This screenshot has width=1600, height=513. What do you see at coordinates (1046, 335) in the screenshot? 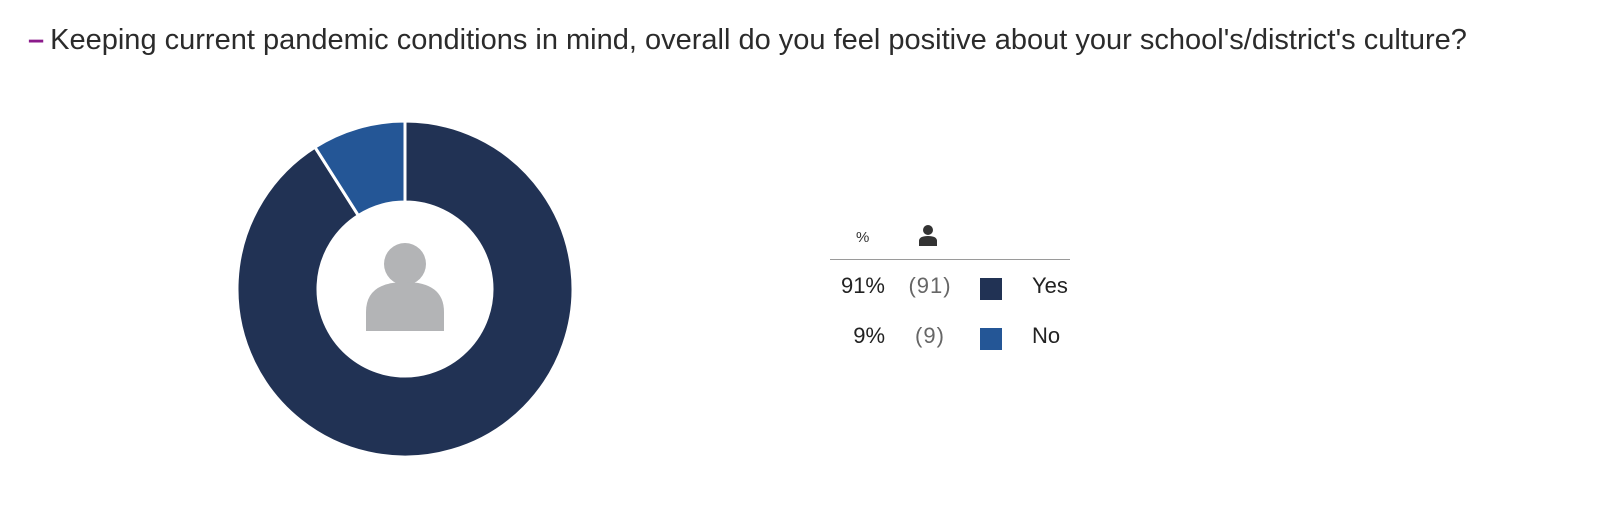
I see `legend-label: No` at bounding box center [1046, 335].